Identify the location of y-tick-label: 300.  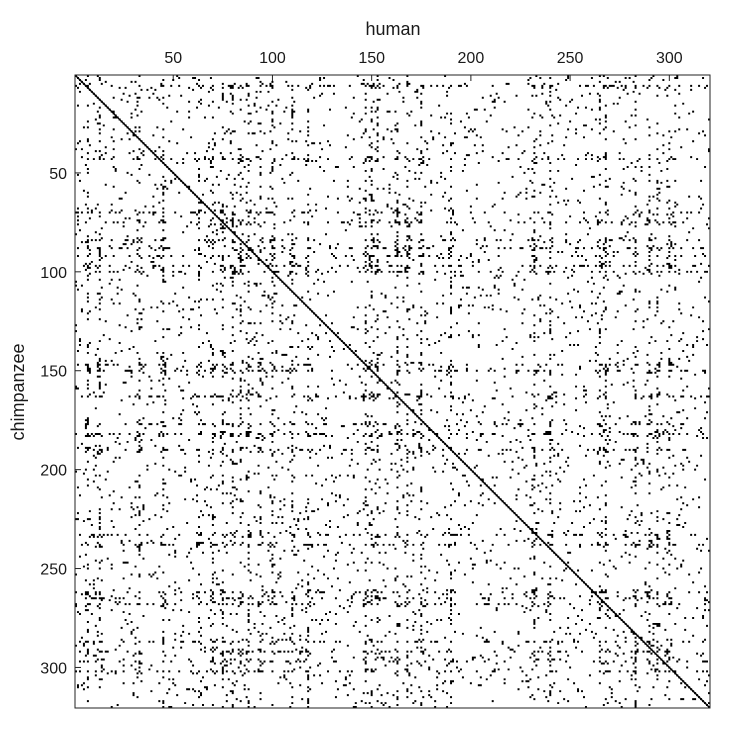
(53, 668).